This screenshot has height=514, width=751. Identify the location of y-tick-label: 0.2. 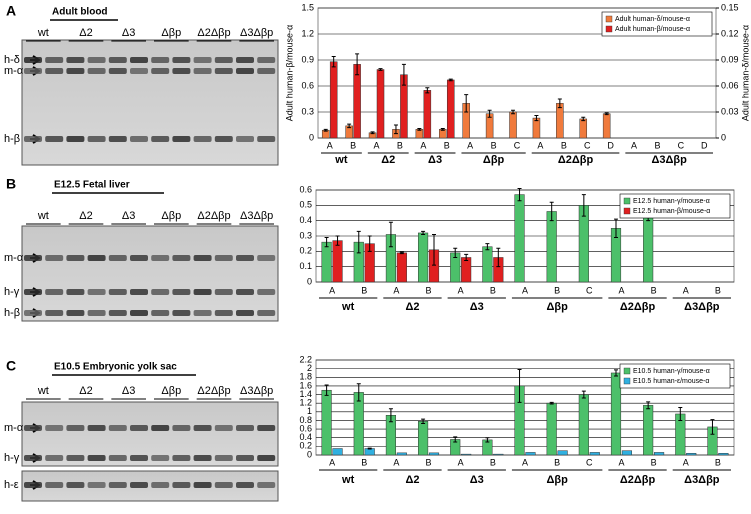
(305, 446).